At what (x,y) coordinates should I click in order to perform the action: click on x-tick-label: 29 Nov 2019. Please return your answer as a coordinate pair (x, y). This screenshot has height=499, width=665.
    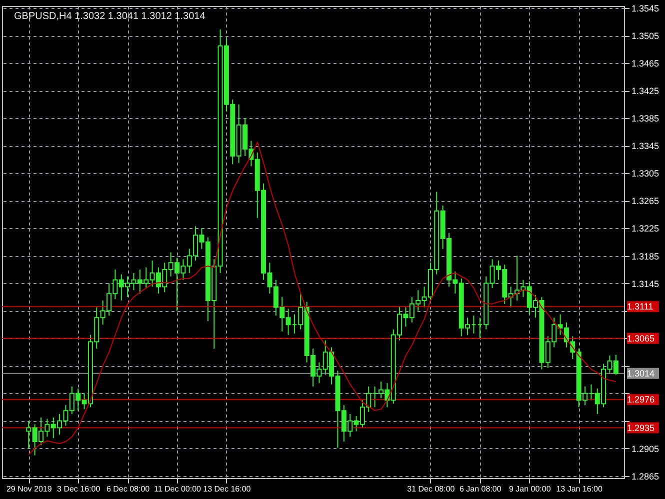
    Looking at the image, I should click on (29, 489).